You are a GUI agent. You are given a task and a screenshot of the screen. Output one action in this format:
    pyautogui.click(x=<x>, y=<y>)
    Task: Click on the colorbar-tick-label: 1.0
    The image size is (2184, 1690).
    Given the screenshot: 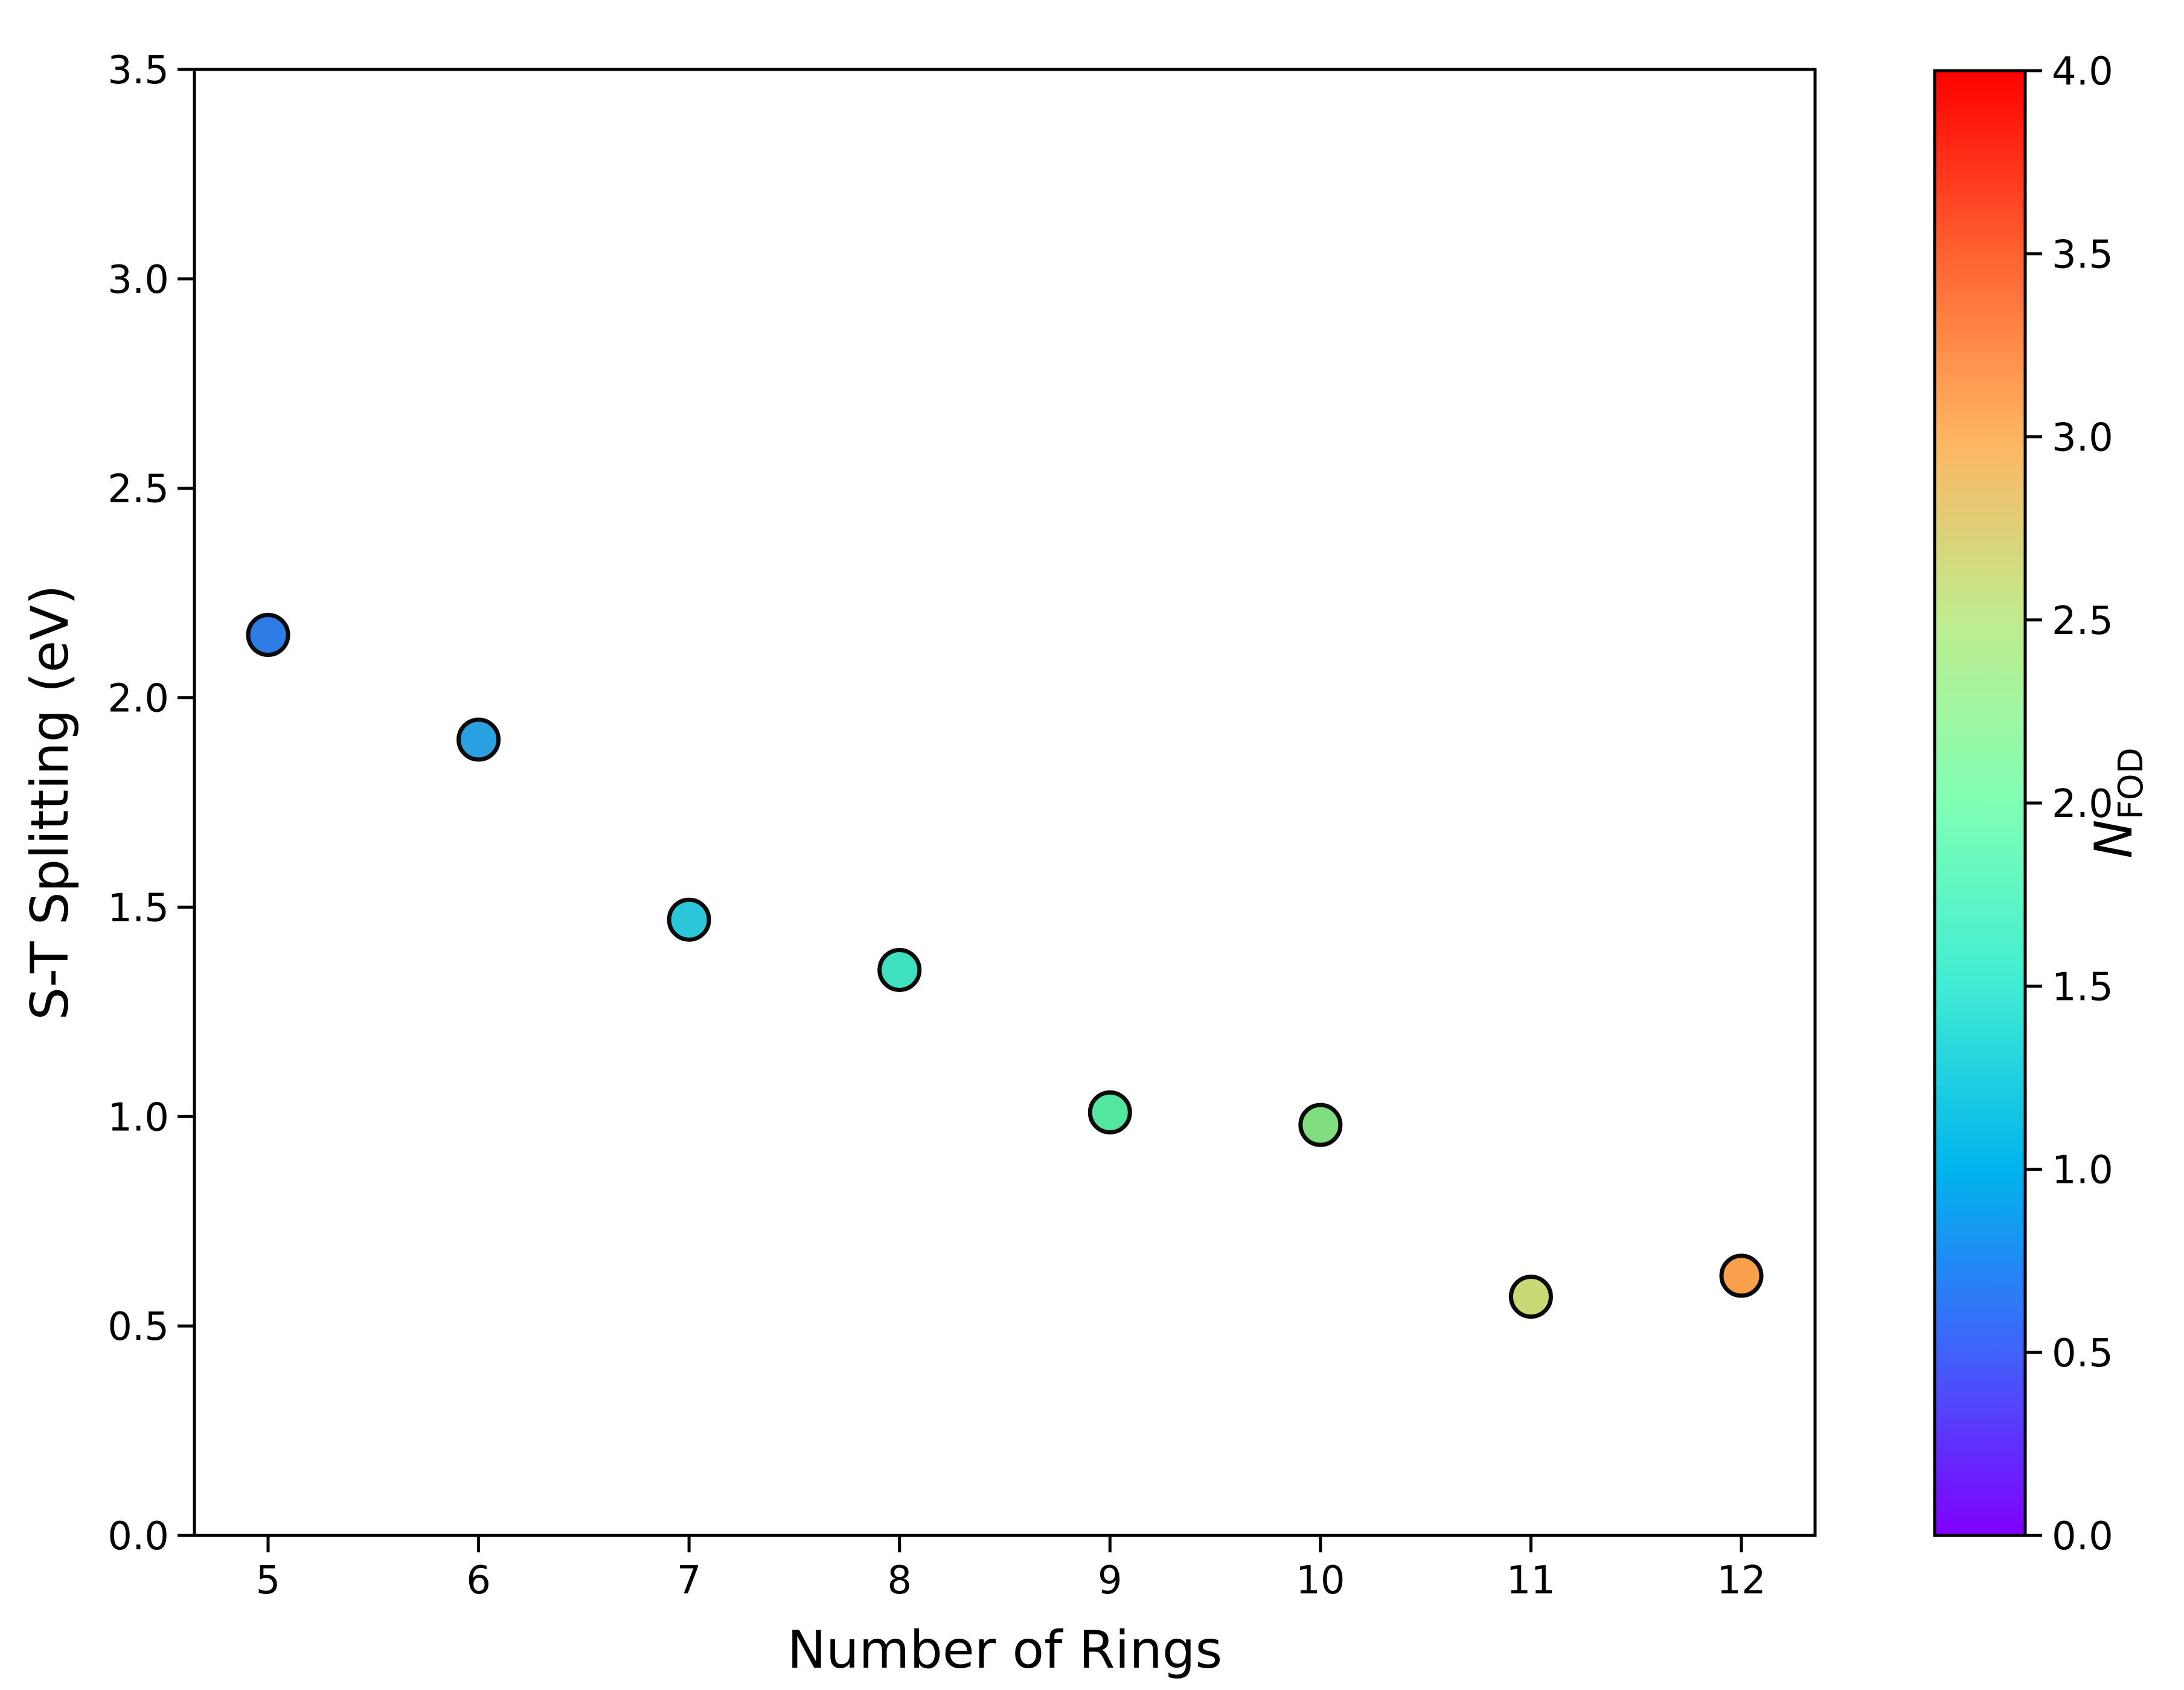 What is the action you would take?
    pyautogui.click(x=2082, y=1170)
    